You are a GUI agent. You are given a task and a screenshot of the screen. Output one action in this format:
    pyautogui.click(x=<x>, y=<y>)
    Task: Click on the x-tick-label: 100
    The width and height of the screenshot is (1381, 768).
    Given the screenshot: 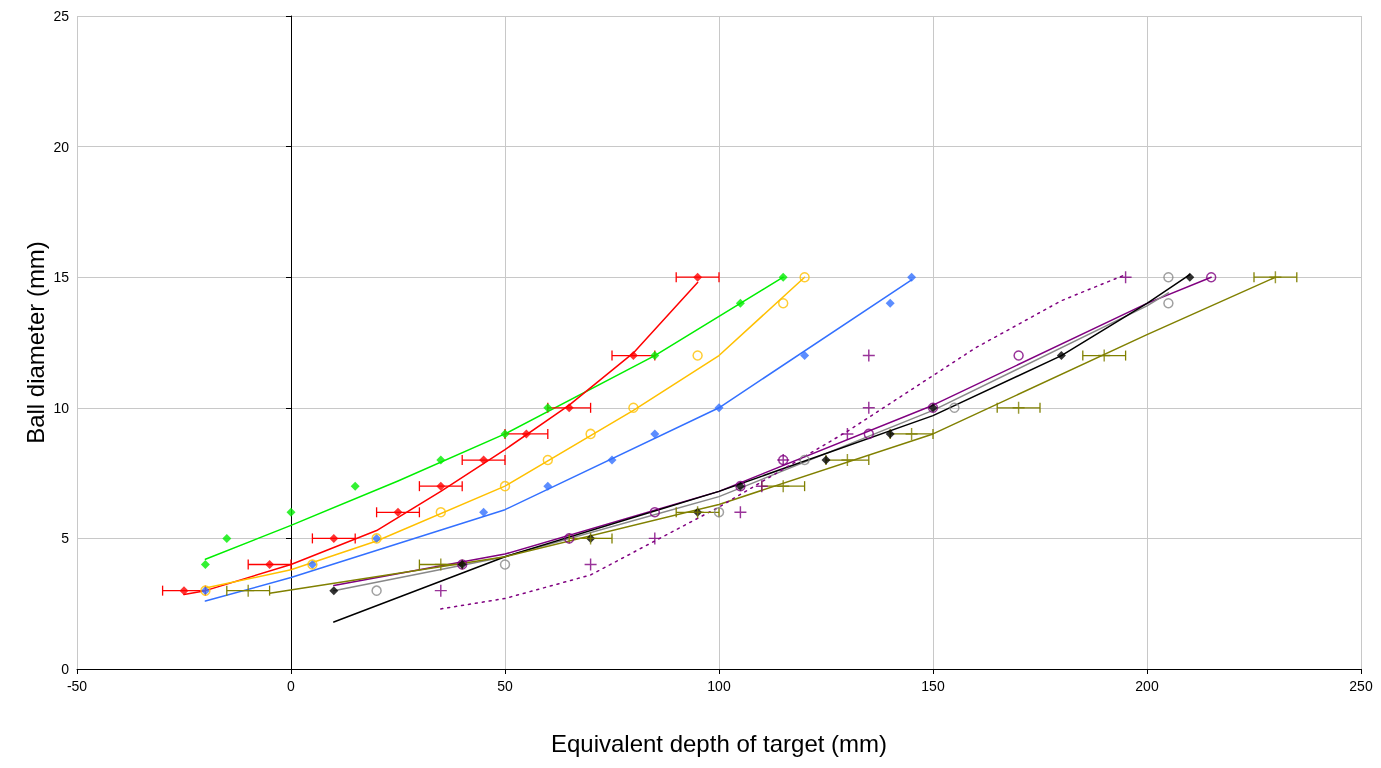 What is the action you would take?
    pyautogui.click(x=719, y=686)
    